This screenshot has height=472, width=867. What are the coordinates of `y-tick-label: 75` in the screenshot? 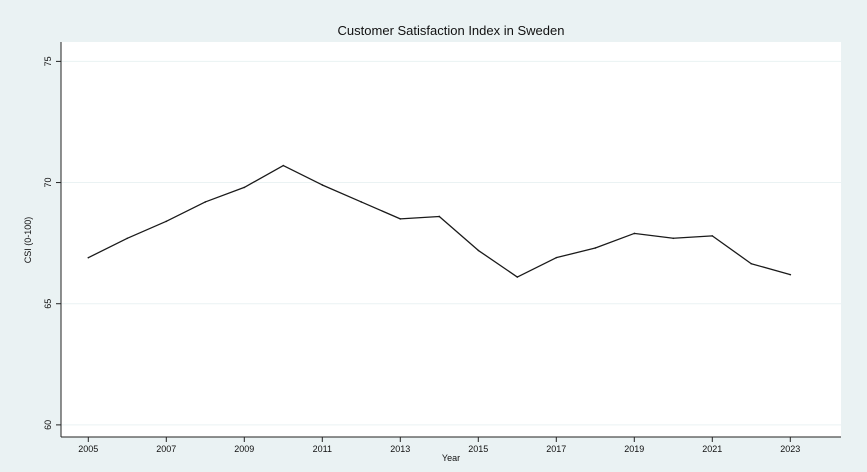 It's located at (48, 61).